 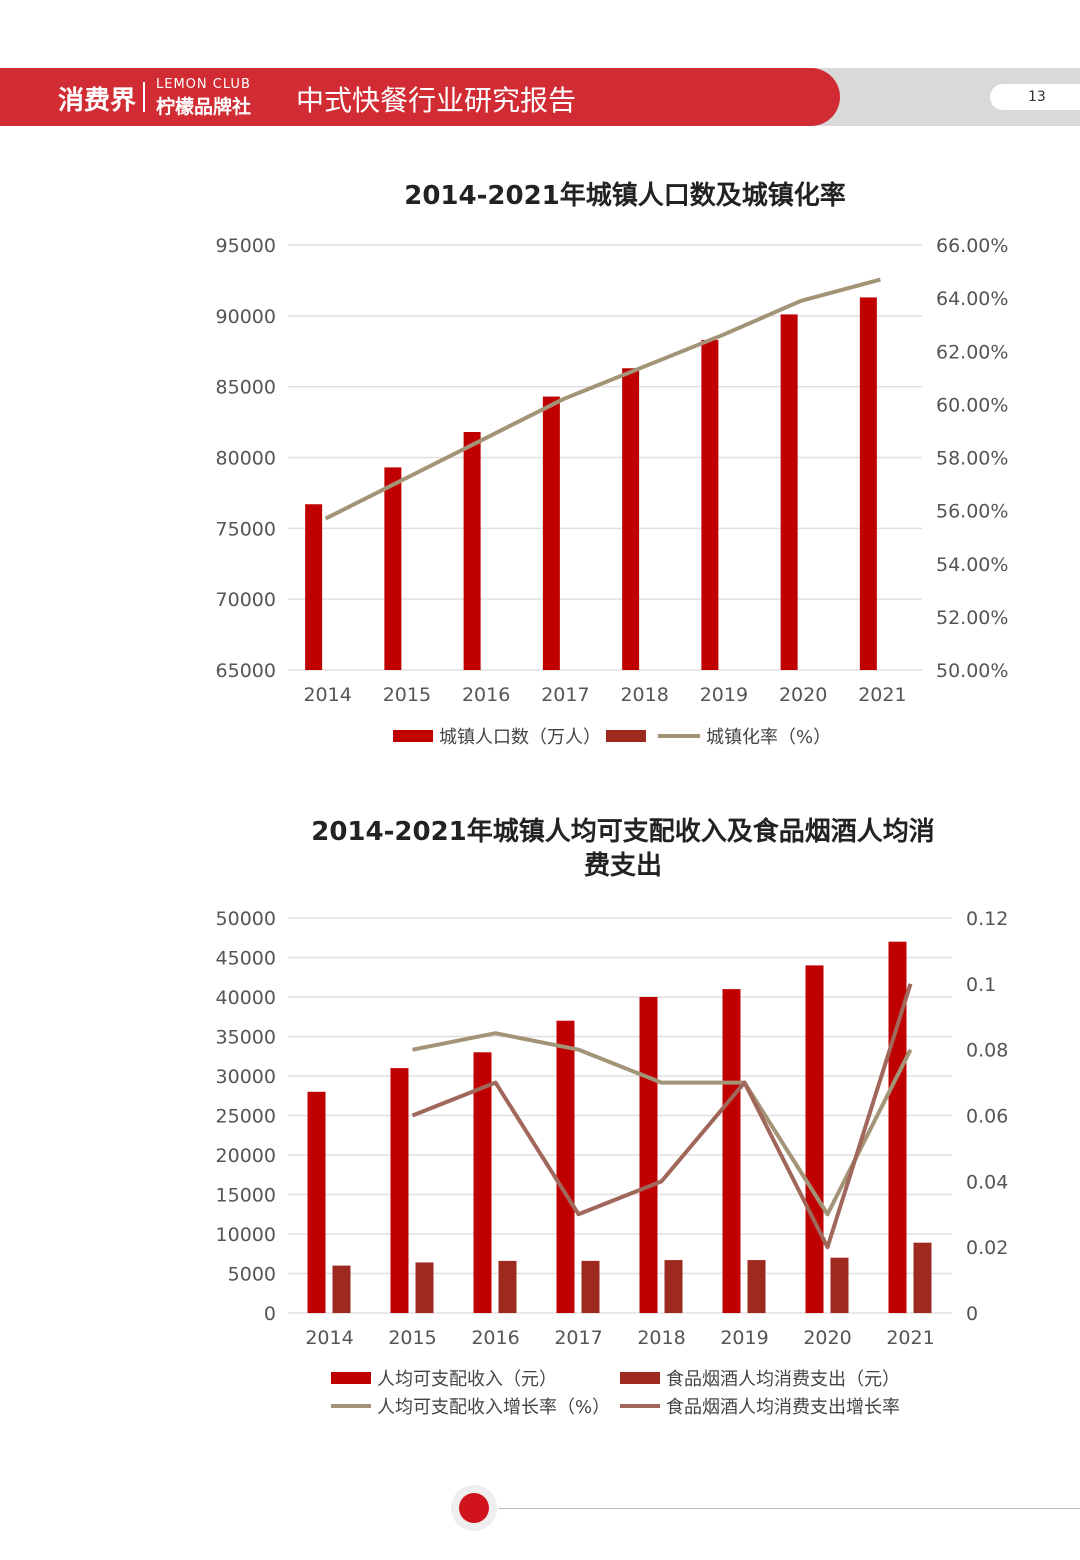 What do you see at coordinates (768, 737) in the screenshot?
I see `legend-label: 城镇化率（%）` at bounding box center [768, 737].